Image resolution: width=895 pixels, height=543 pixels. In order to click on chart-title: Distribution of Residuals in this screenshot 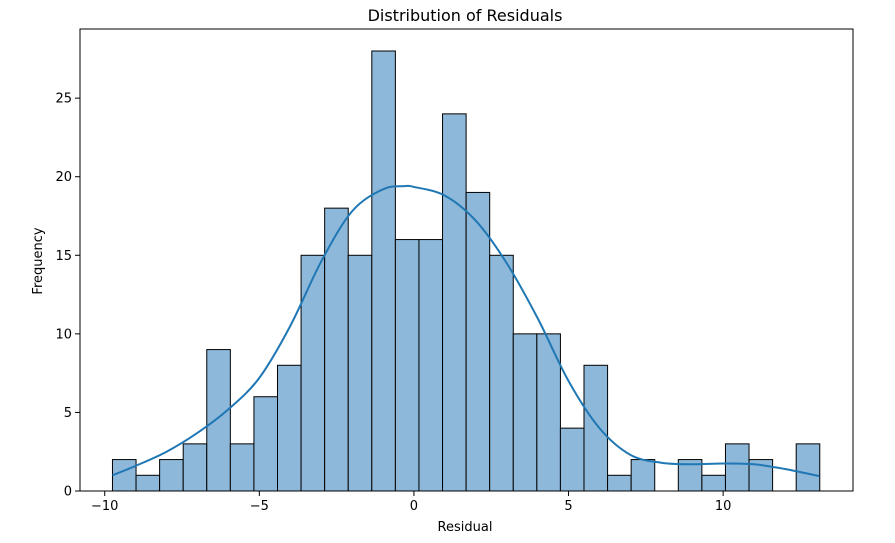, I will do `click(465, 15)`.